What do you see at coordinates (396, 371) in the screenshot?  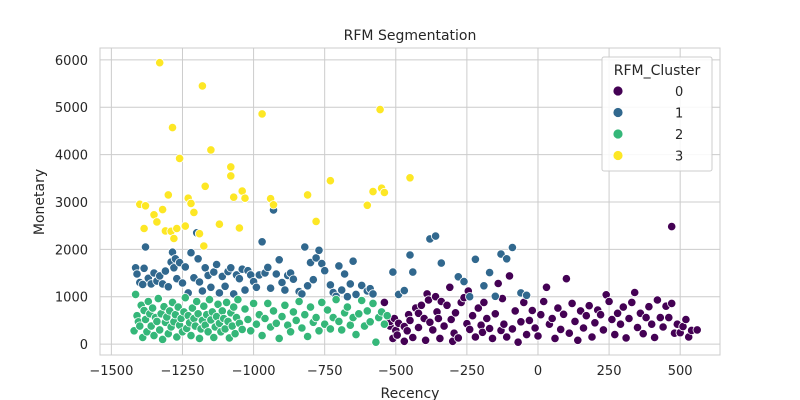 I see `x-tick-label: −500` at bounding box center [396, 371].